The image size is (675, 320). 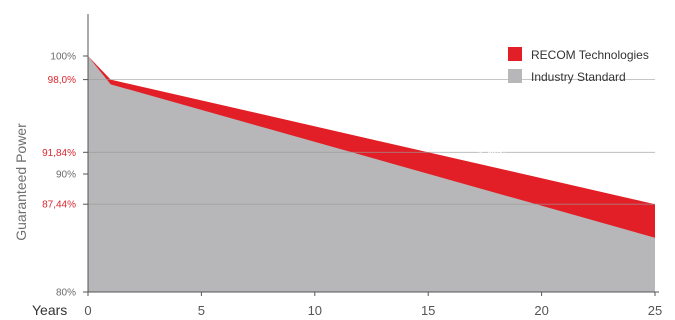 I want to click on y-axis-label: Guaranteed Power, so click(x=21, y=182).